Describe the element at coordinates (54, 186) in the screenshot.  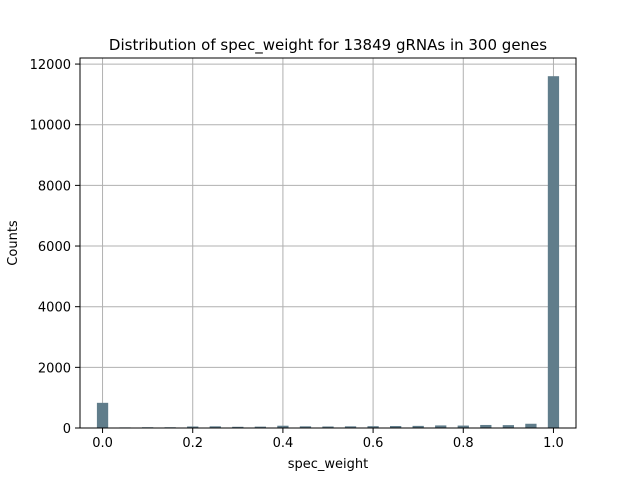
I see `y-tick-label: 8000` at that location.